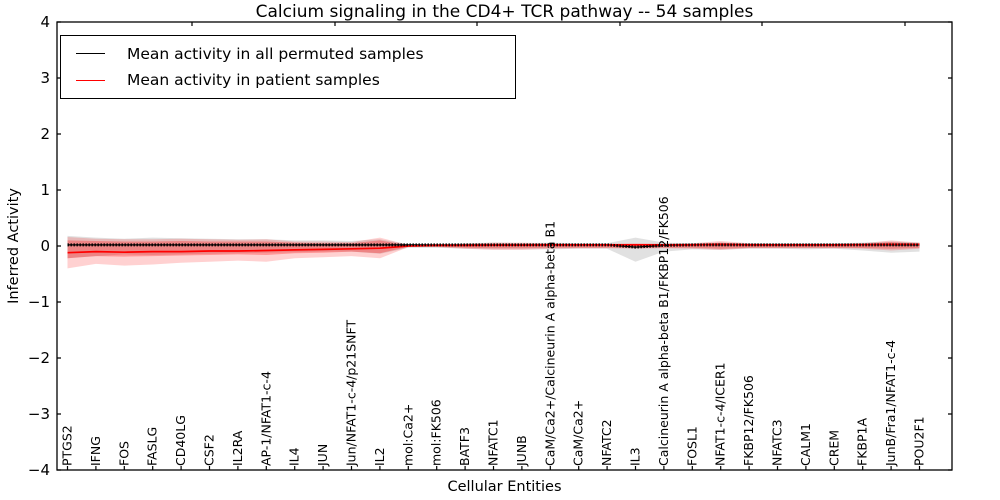 This screenshot has height=500, width=1000. I want to click on y-tick-label: 0, so click(45, 246).